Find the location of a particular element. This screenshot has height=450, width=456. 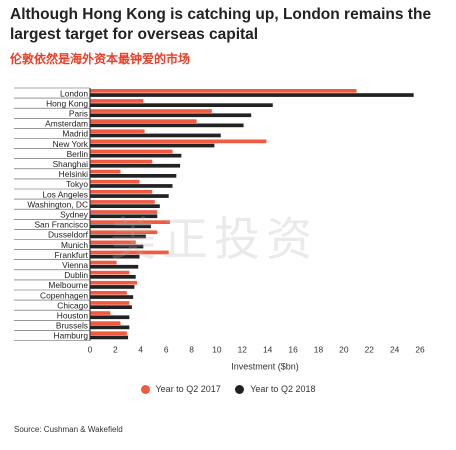

x-tick-label: 12 is located at coordinates (243, 350).